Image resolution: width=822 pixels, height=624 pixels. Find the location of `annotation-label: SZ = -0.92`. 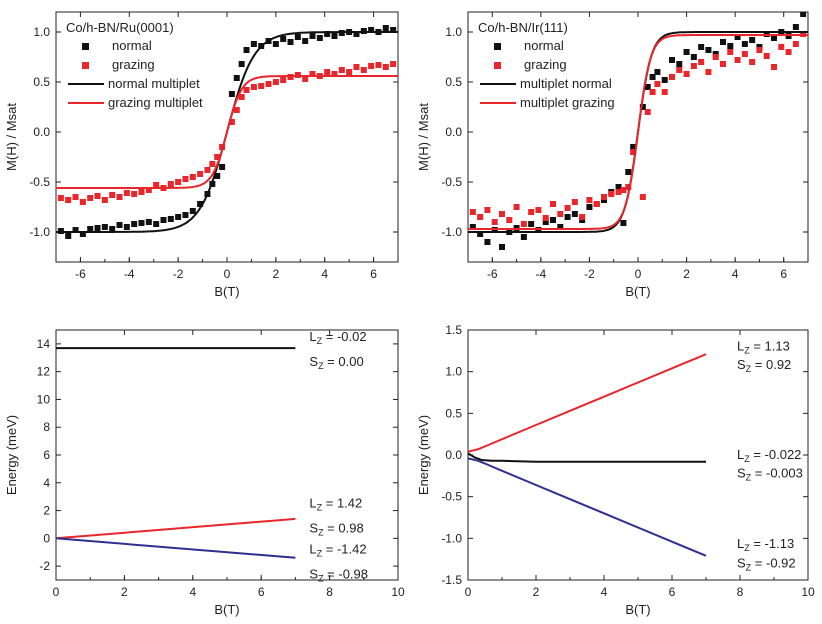

annotation-label: SZ = -0.92 is located at coordinates (766, 563).